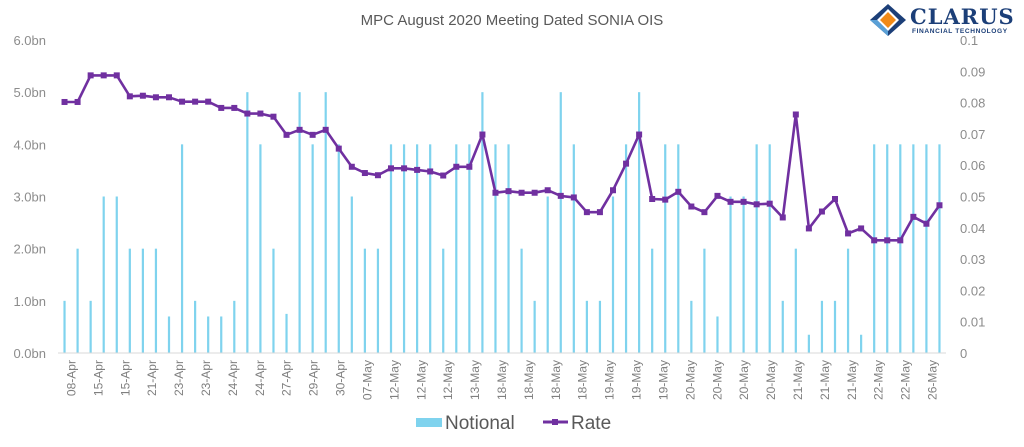 The width and height of the screenshot is (1024, 447). What do you see at coordinates (152, 378) in the screenshot?
I see `x-tick-label: 21-Apr` at bounding box center [152, 378].